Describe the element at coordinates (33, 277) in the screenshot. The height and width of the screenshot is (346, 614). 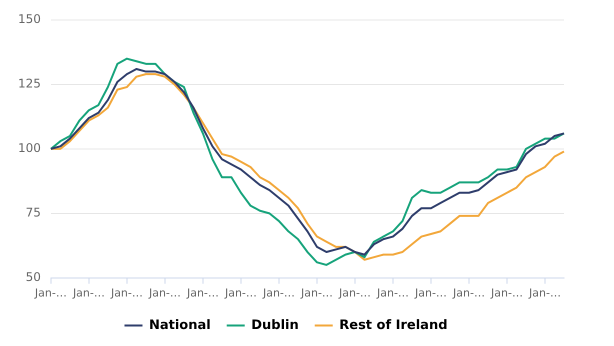
I see `y-tick-label: 50` at that location.